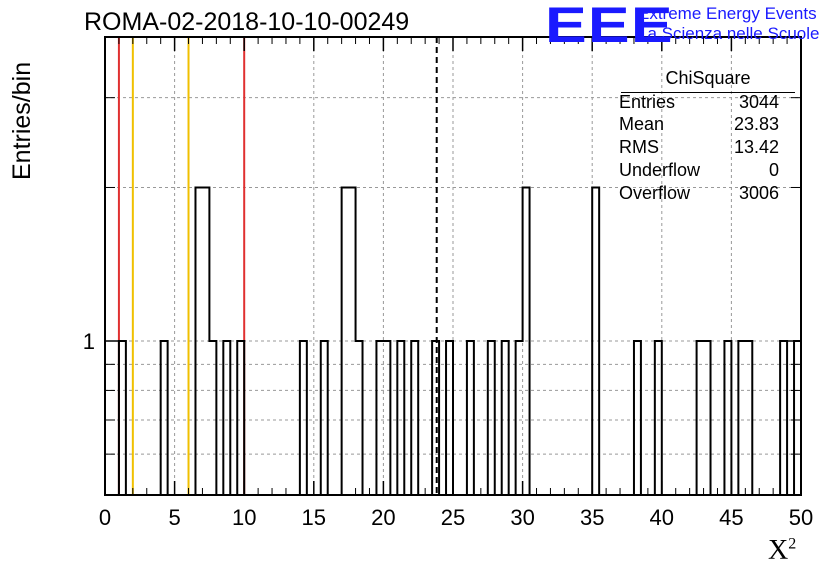 Image resolution: width=836 pixels, height=572 pixels. What do you see at coordinates (662, 517) in the screenshot?
I see `x-tick-label: 40` at bounding box center [662, 517].